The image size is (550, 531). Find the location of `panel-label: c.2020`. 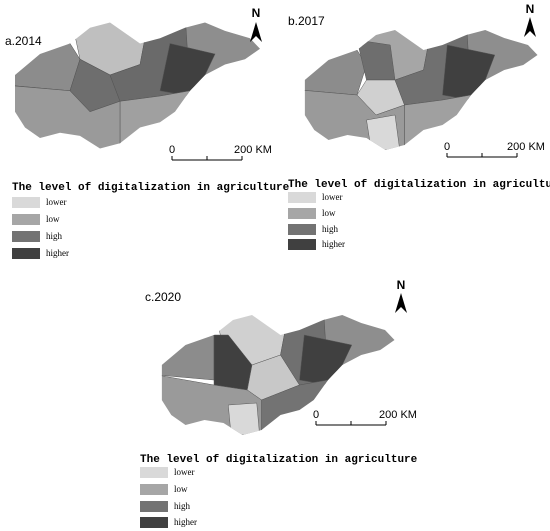

panel-label: c.2020 is located at coordinates (163, 297).